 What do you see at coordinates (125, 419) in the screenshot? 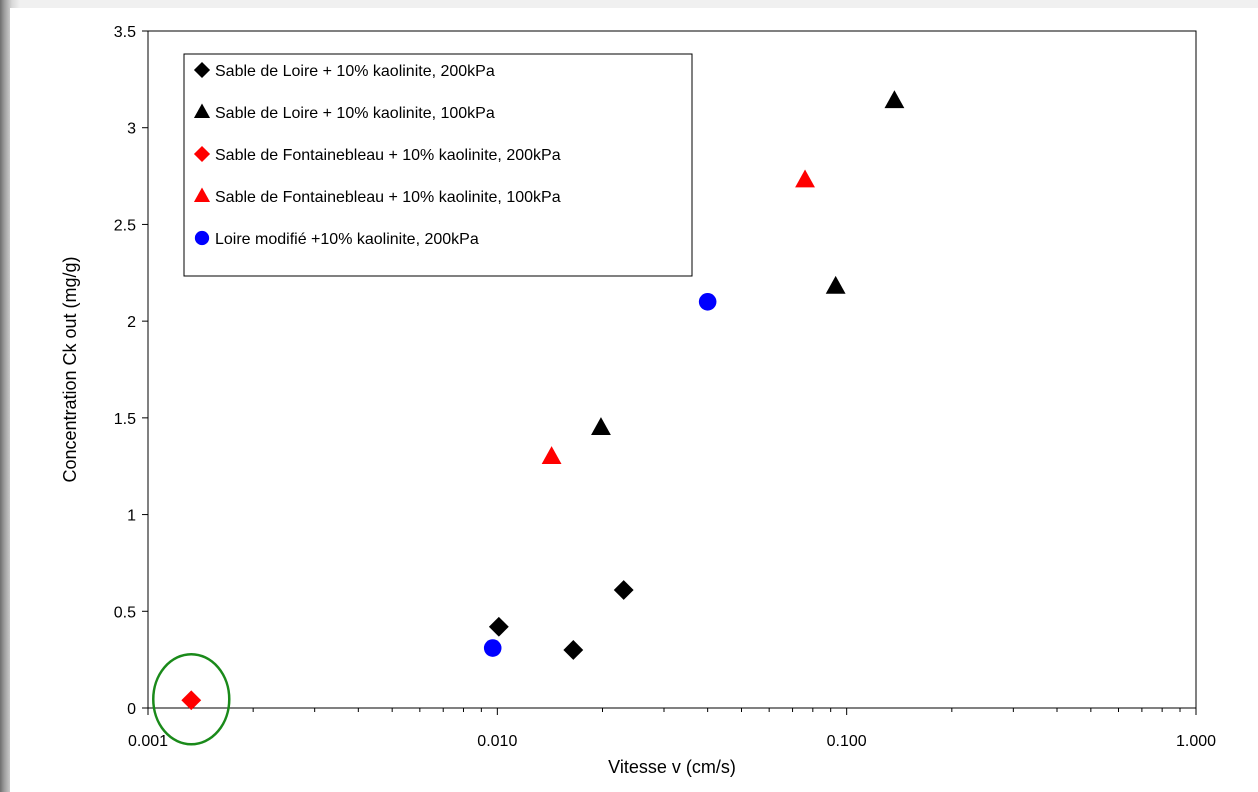
I see `y-tick-label: 1.5` at bounding box center [125, 419].